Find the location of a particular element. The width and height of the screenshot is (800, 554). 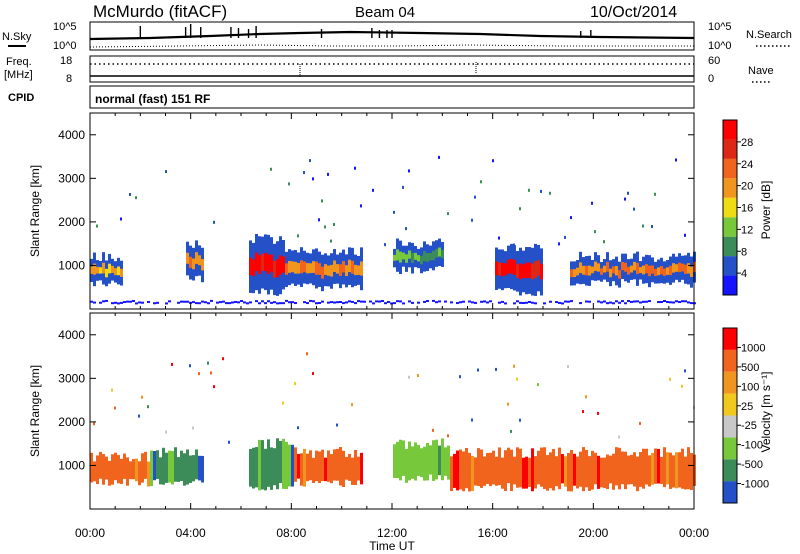

freq-label-1: Freq. is located at coordinates (19, 62).